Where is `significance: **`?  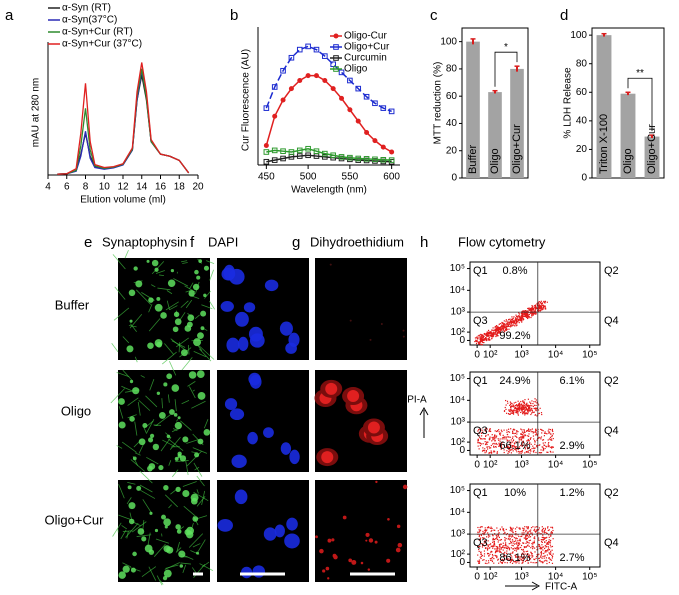
significance: ** is located at coordinates (640, 73).